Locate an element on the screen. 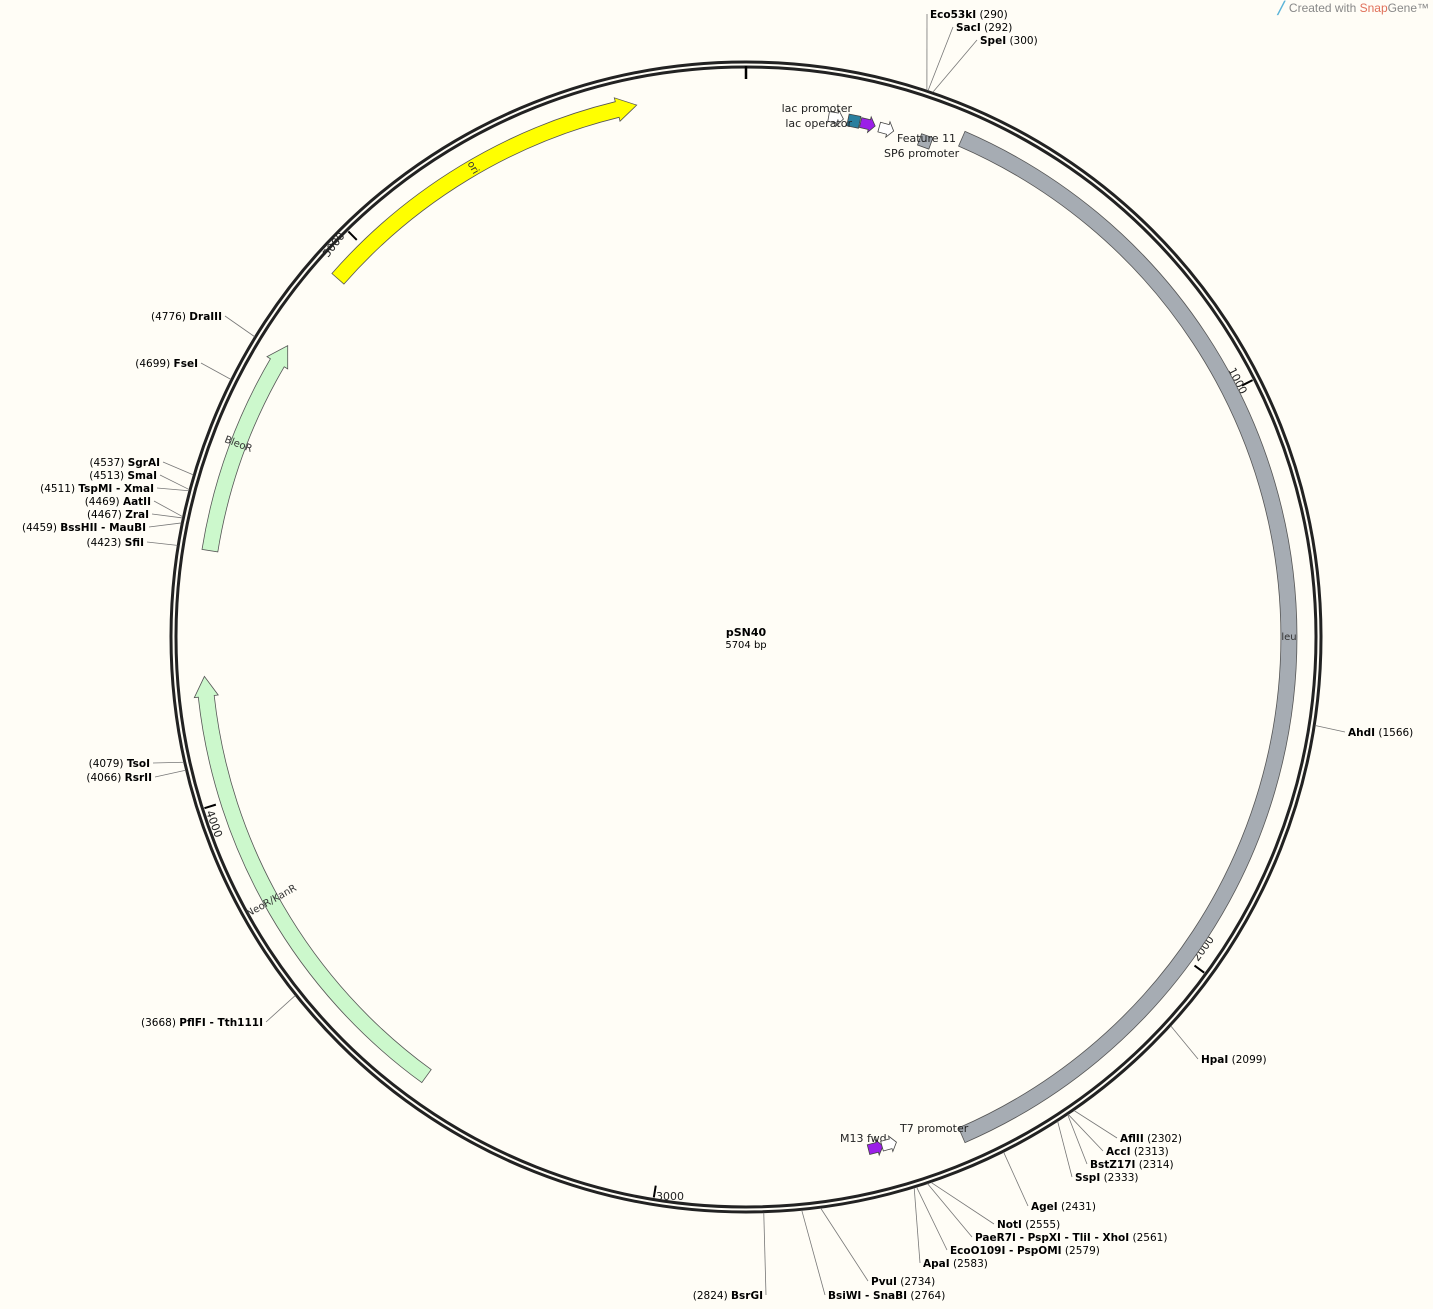 The image size is (1433, 1309). enzyme-label: (4776) DraIII is located at coordinates (186, 317).